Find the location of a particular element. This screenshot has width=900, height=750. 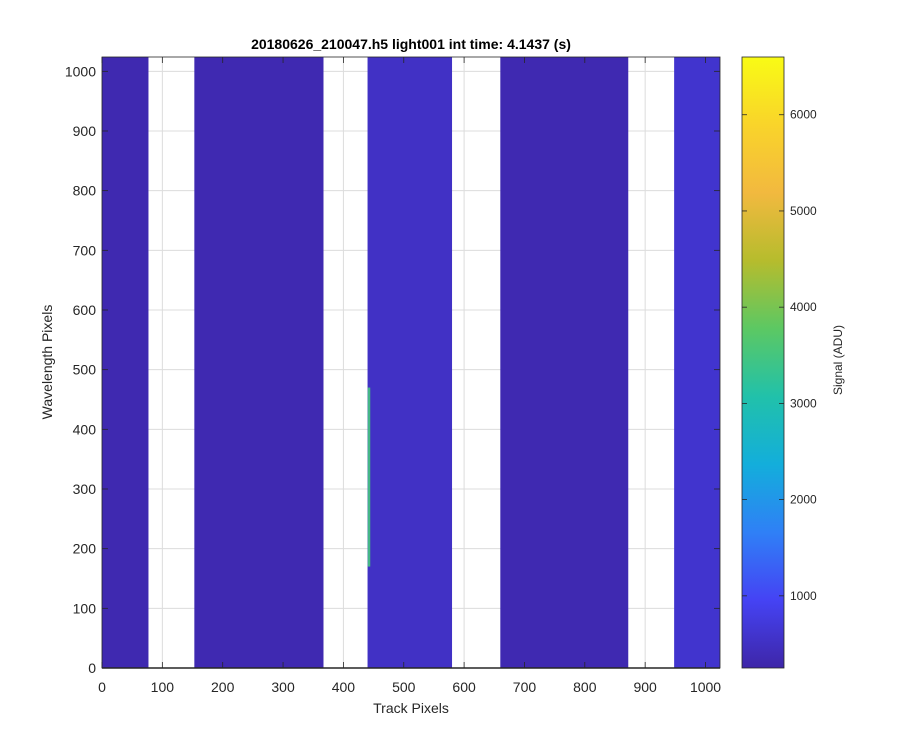

x-tick-label: 1000 is located at coordinates (705, 687).